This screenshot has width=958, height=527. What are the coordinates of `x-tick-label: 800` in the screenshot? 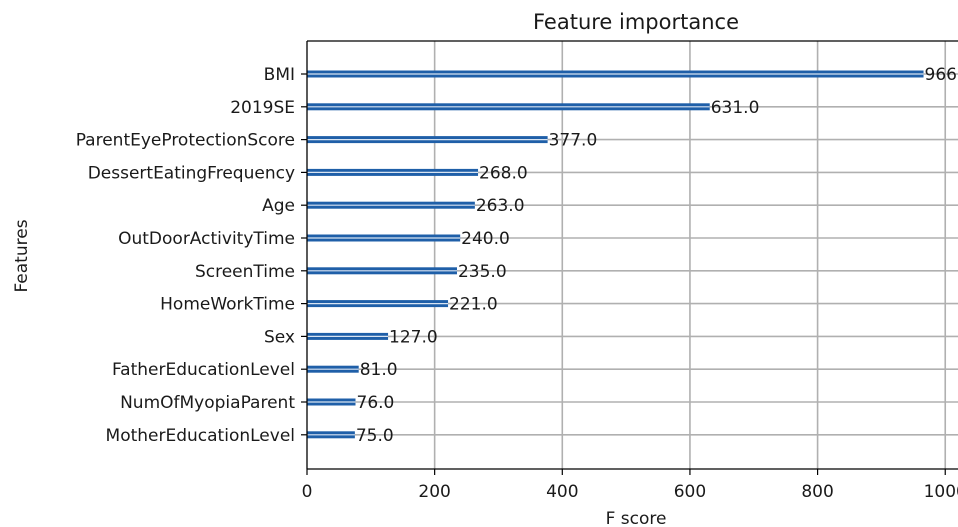 It's located at (817, 492).